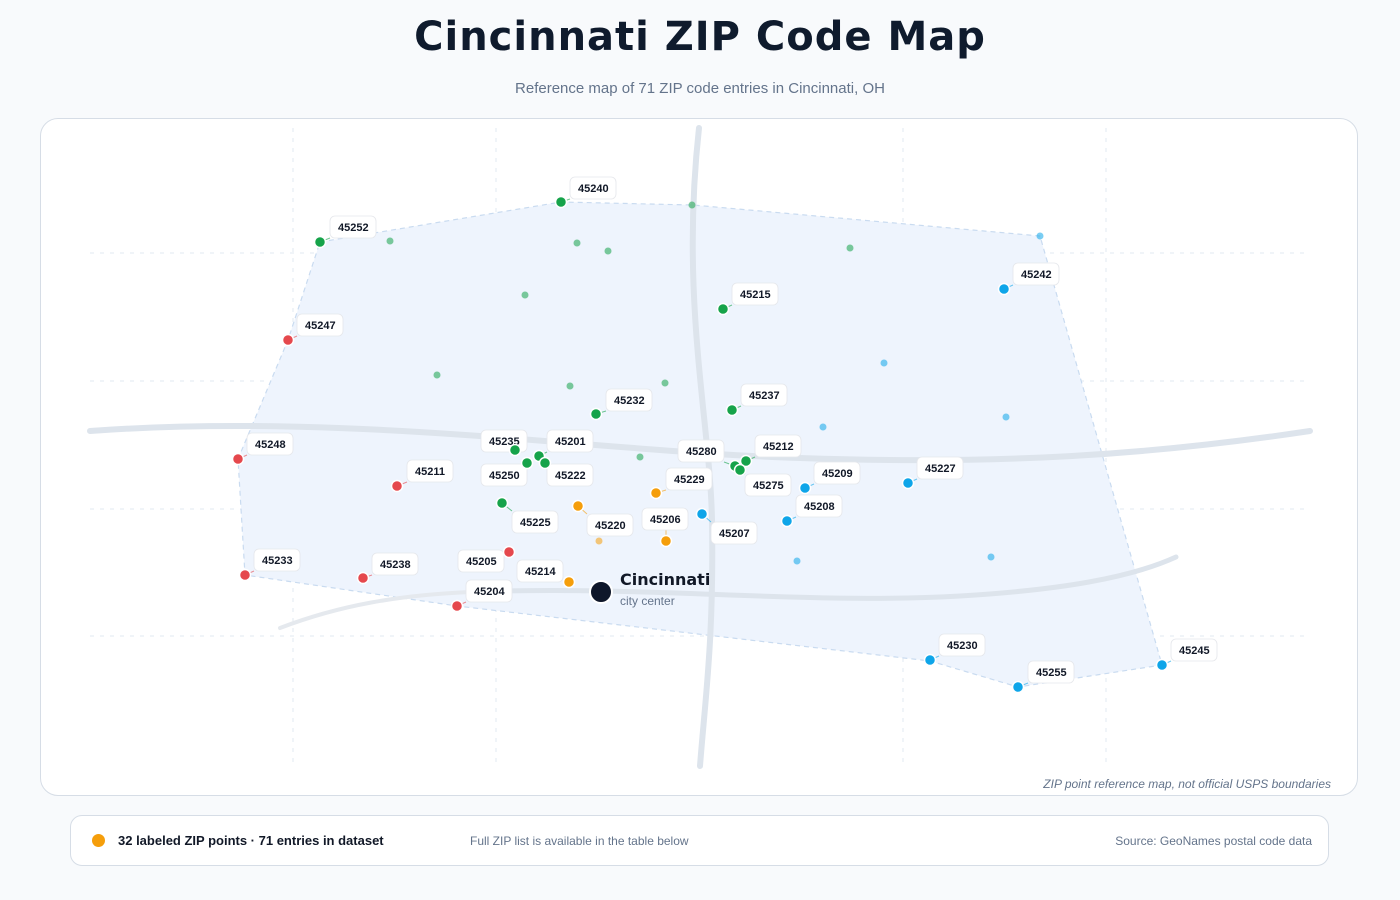 The width and height of the screenshot is (1400, 900). I want to click on zip-label: 45201, so click(570, 442).